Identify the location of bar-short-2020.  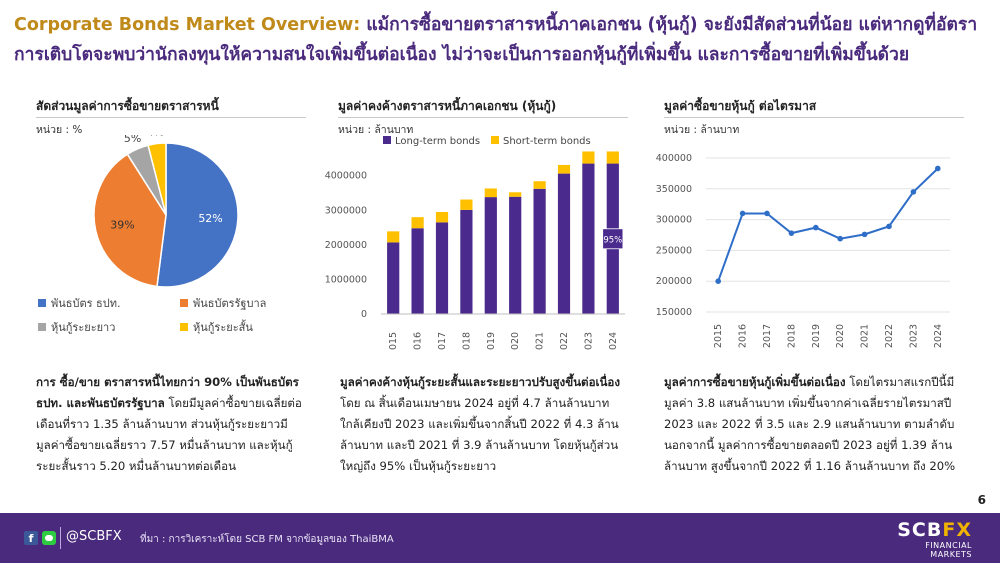
(515, 194).